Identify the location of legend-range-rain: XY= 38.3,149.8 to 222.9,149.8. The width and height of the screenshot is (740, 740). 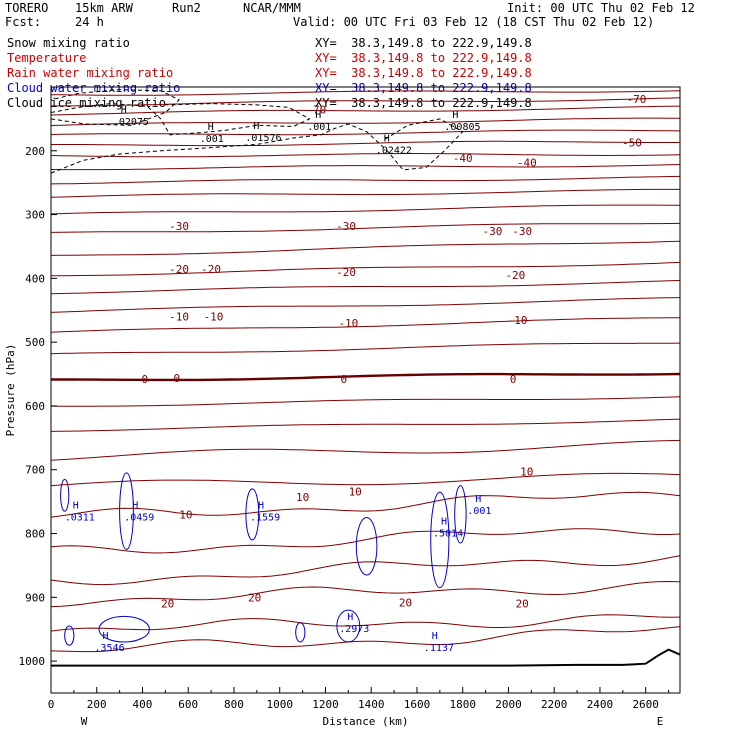
(423, 73).